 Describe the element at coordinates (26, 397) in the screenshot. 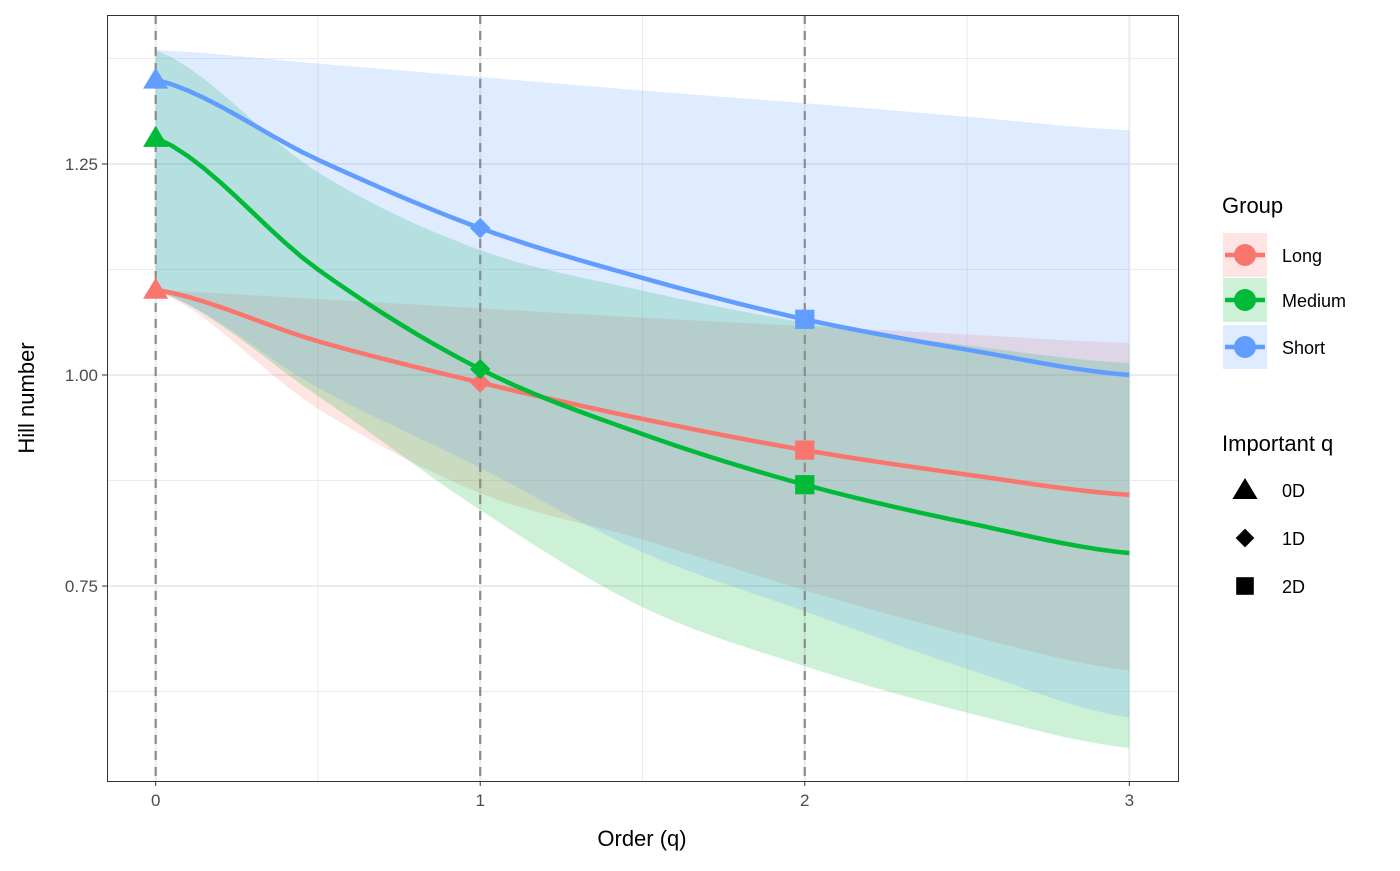

I see `y-axis-label: Hill number` at that location.